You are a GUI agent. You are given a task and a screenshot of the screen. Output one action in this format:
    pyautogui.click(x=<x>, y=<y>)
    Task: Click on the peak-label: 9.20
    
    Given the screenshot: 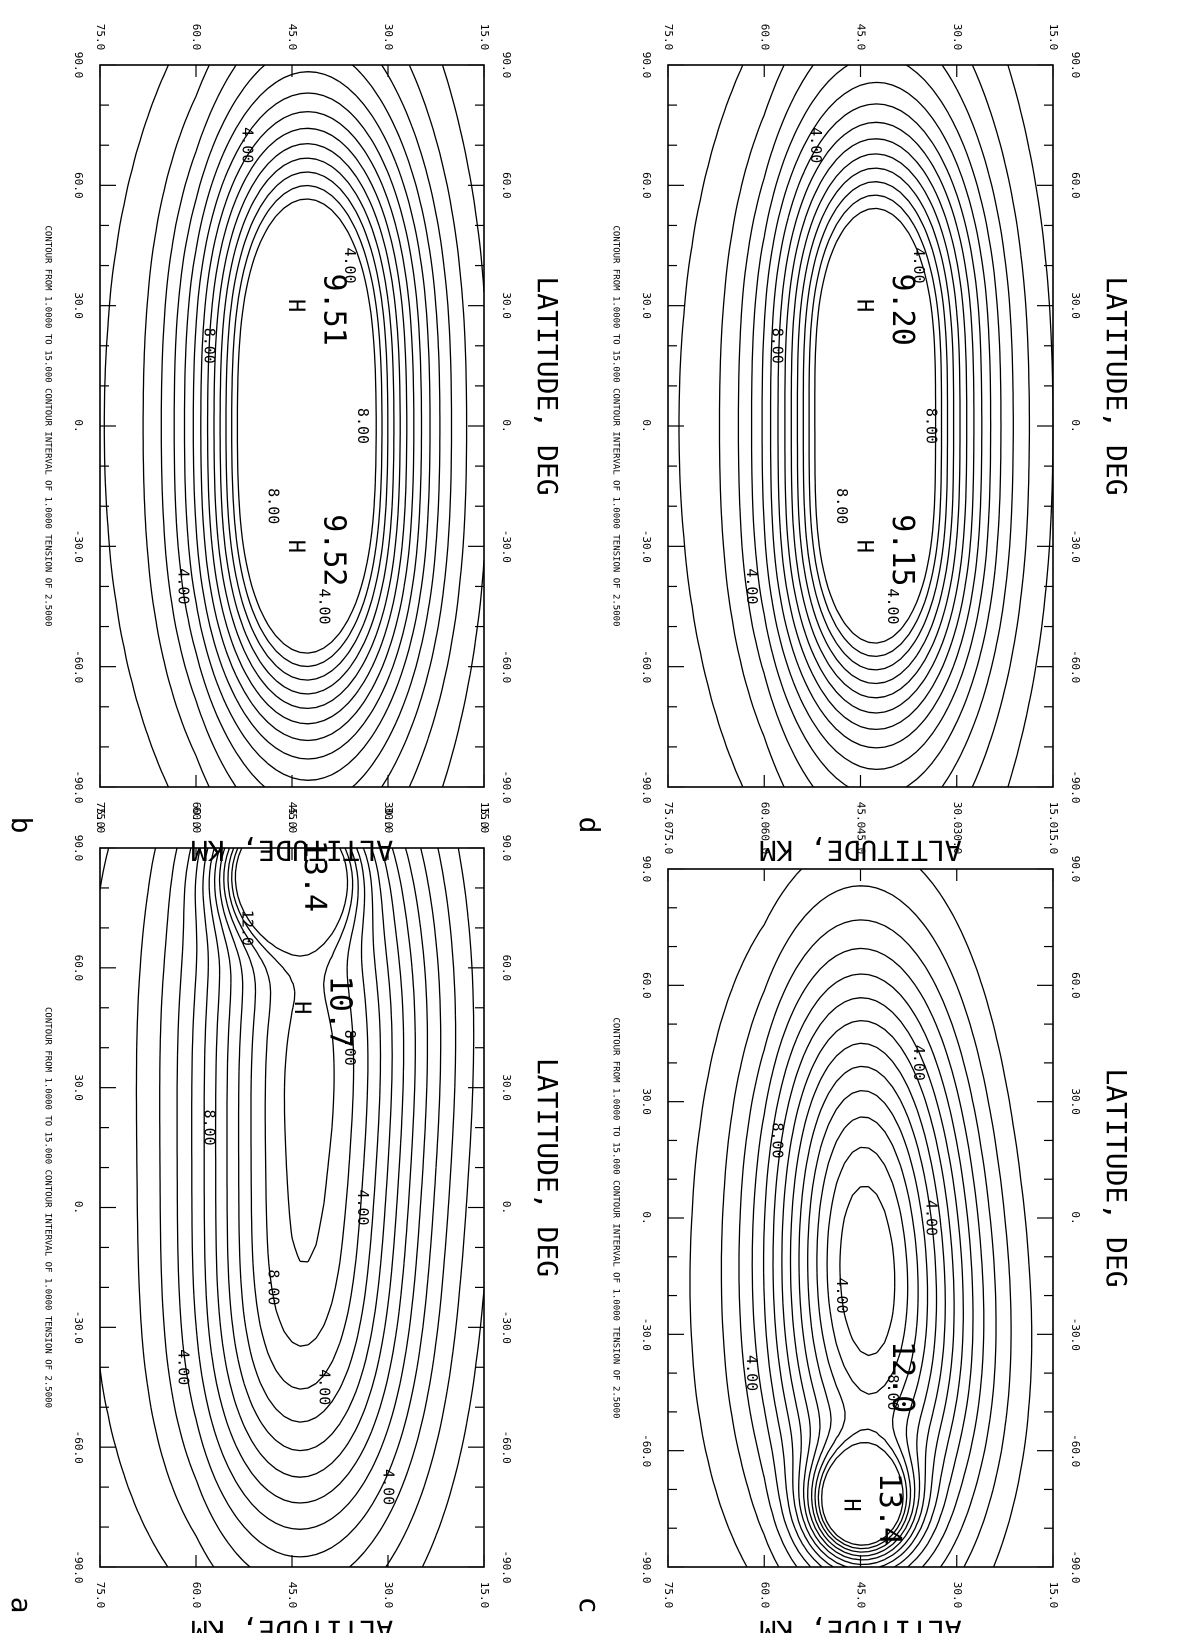 What is the action you would take?
    pyautogui.click(x=902, y=310)
    